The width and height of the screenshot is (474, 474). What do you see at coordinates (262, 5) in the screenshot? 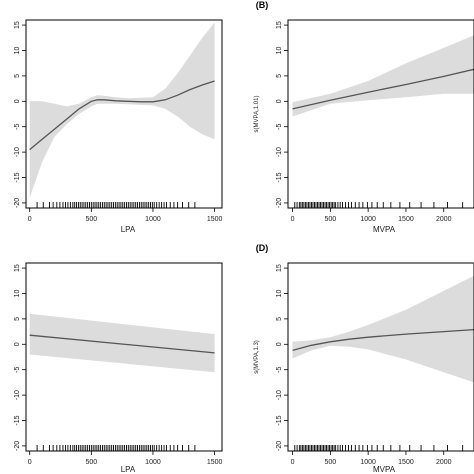
I see `panel-label: (B)` at bounding box center [262, 5].